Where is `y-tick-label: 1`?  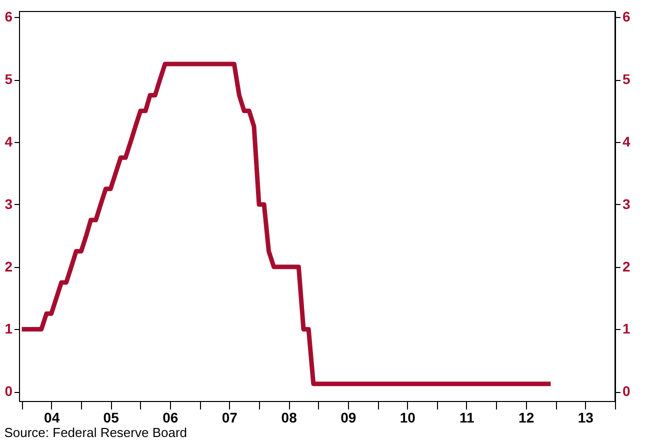 y-tick-label: 1 is located at coordinates (8, 328).